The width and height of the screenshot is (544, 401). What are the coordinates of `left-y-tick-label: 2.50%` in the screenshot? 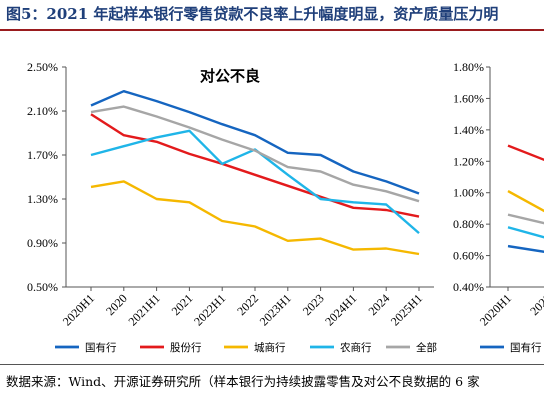 It's located at (42, 67).